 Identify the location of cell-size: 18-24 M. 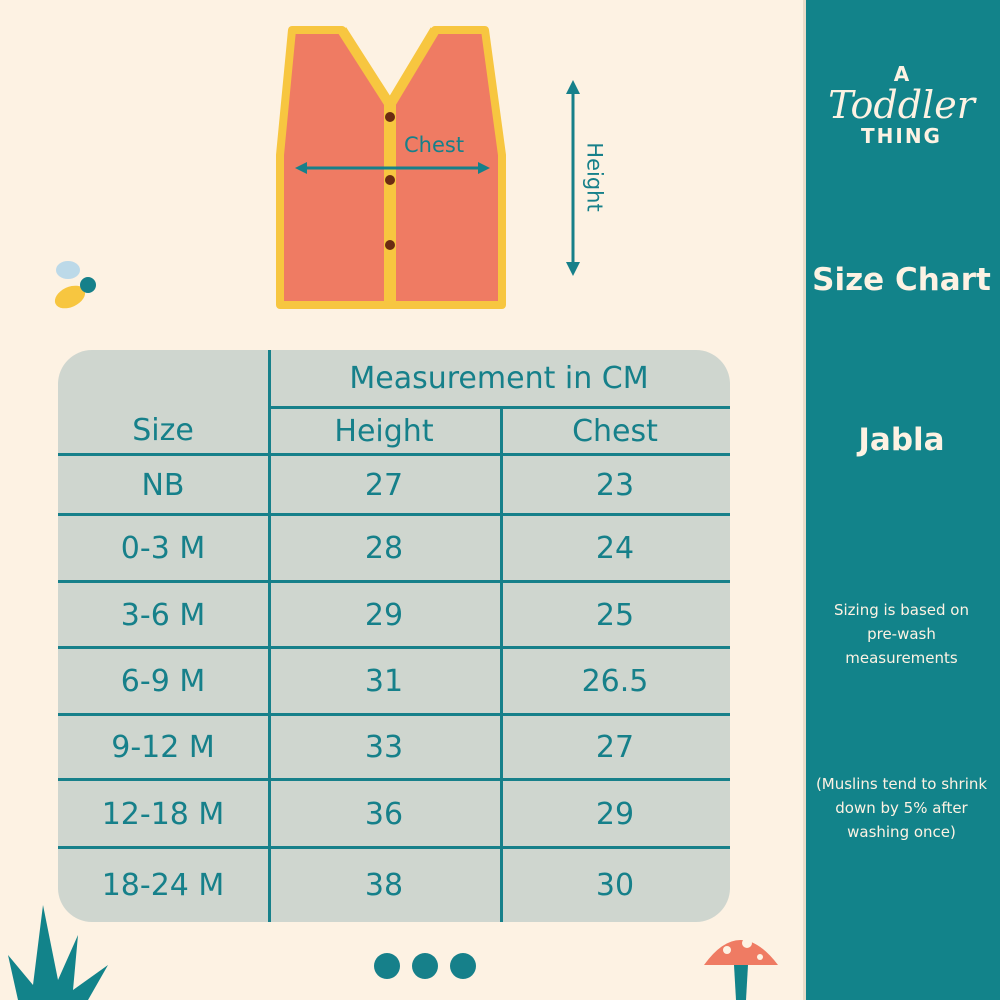
(163, 885).